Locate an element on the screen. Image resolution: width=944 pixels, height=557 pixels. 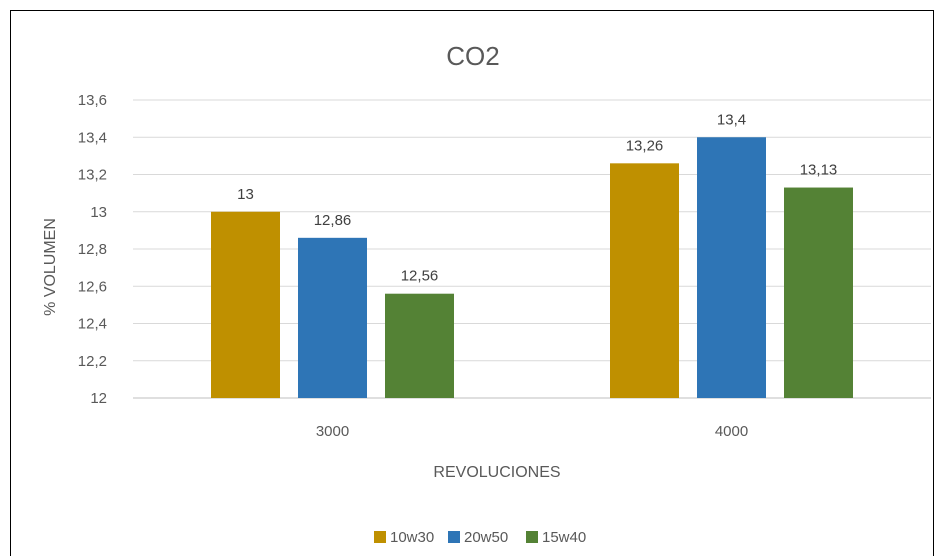
data-label: 13,13 is located at coordinates (819, 170).